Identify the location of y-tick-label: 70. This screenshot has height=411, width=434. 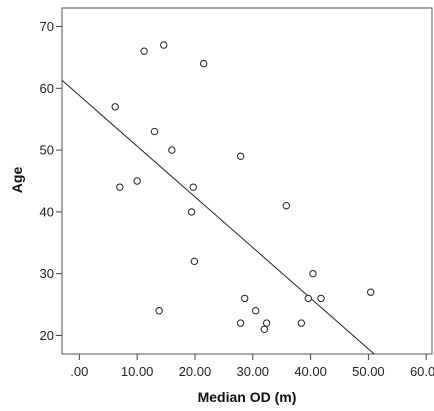
(47, 26).